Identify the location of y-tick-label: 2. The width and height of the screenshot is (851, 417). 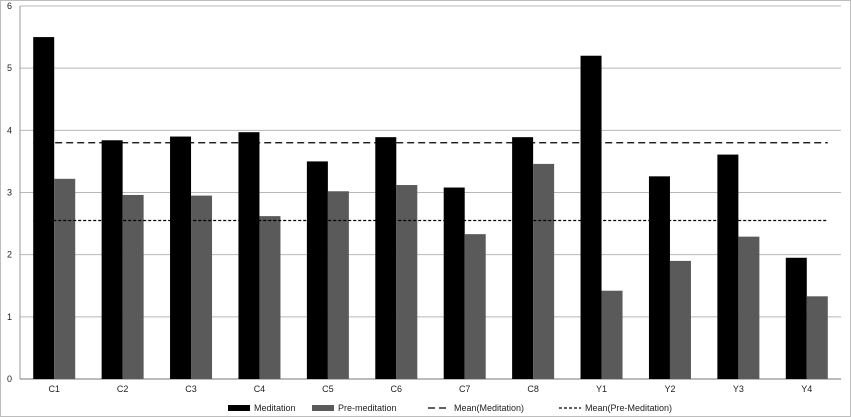
(9, 255).